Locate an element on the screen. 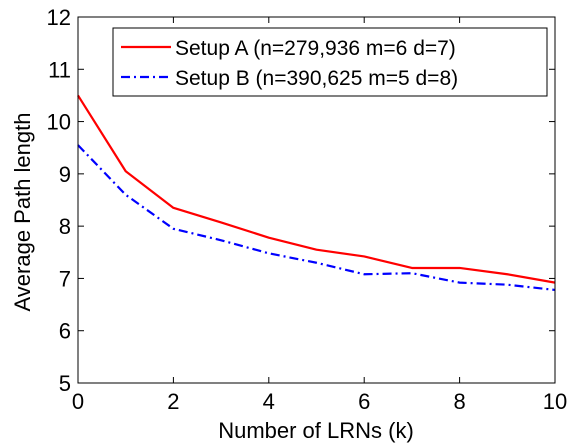 This screenshot has width=573, height=445. y-tick-label: 6 is located at coordinates (65, 331).